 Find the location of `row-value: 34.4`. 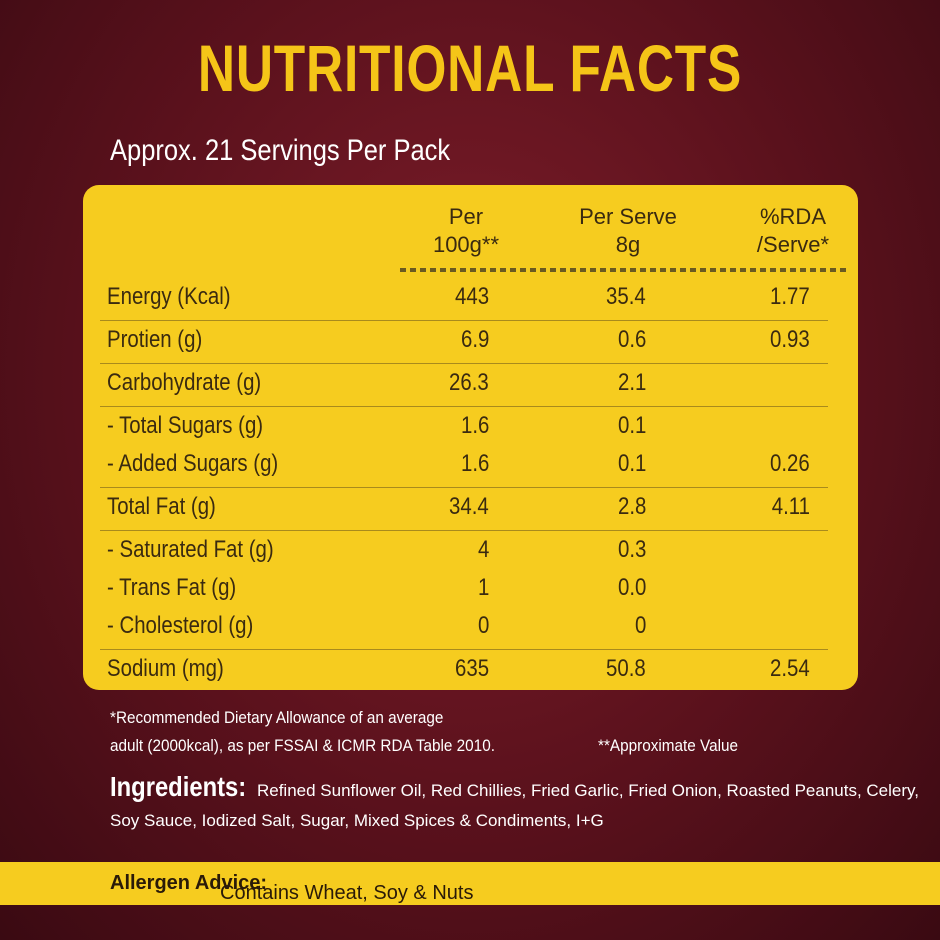

row-value: 34.4 is located at coordinates (469, 506).